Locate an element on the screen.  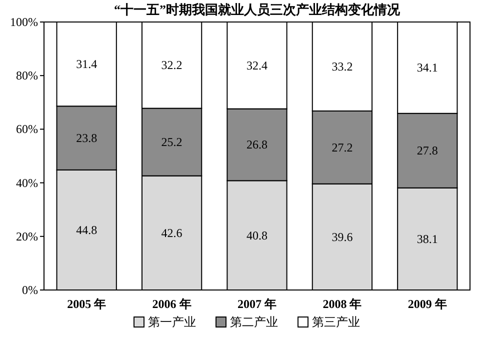
legend-label: 第三产业 is located at coordinates (336, 322).